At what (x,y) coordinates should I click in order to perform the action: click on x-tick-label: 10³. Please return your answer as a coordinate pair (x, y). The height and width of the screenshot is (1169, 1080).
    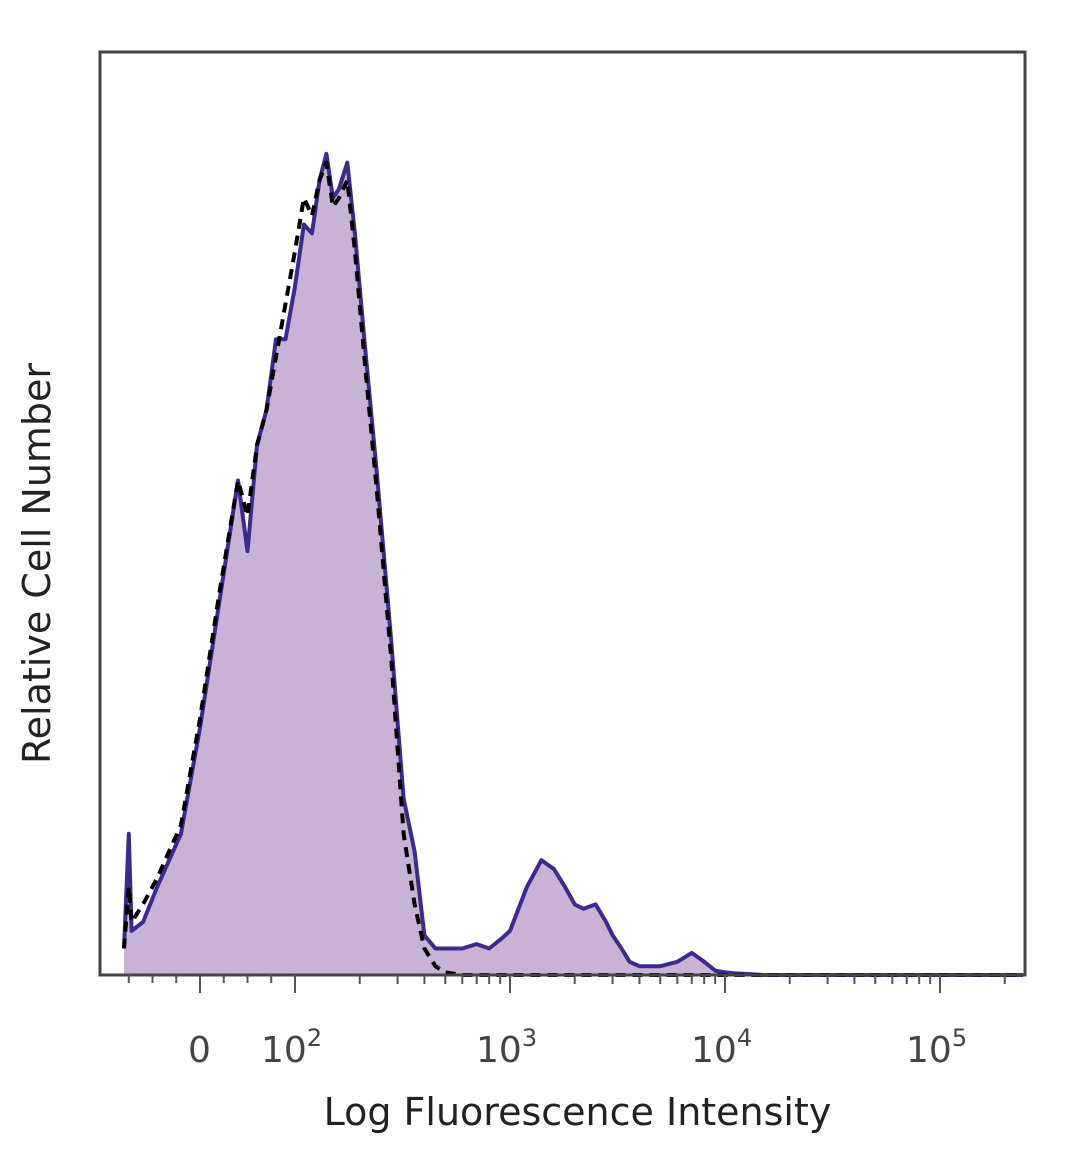
    Looking at the image, I should click on (506, 1047).